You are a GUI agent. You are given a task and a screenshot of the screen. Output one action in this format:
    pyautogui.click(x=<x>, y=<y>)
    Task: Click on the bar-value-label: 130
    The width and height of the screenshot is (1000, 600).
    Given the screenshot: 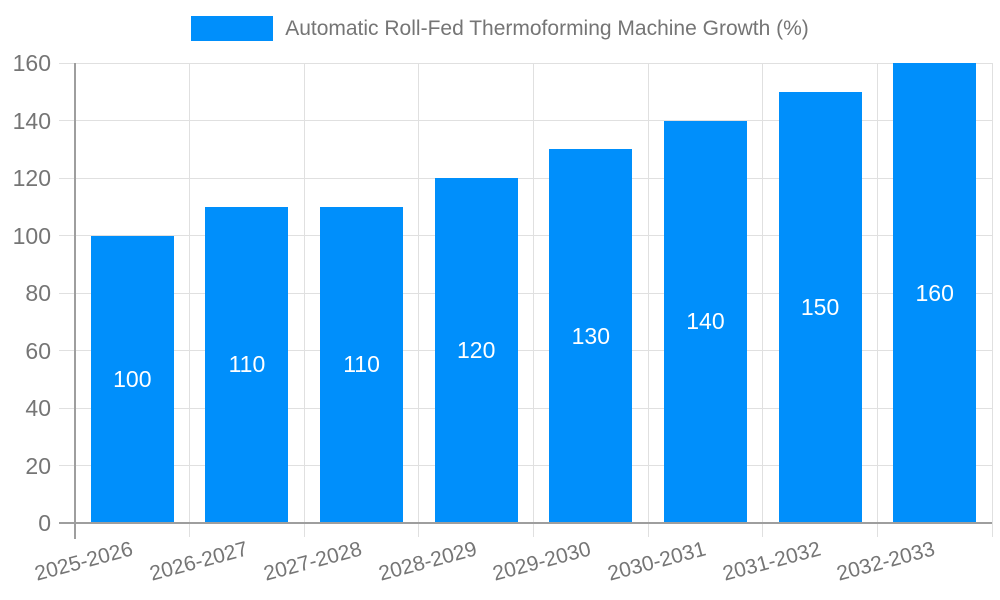 What is the action you would take?
    pyautogui.click(x=590, y=335)
    